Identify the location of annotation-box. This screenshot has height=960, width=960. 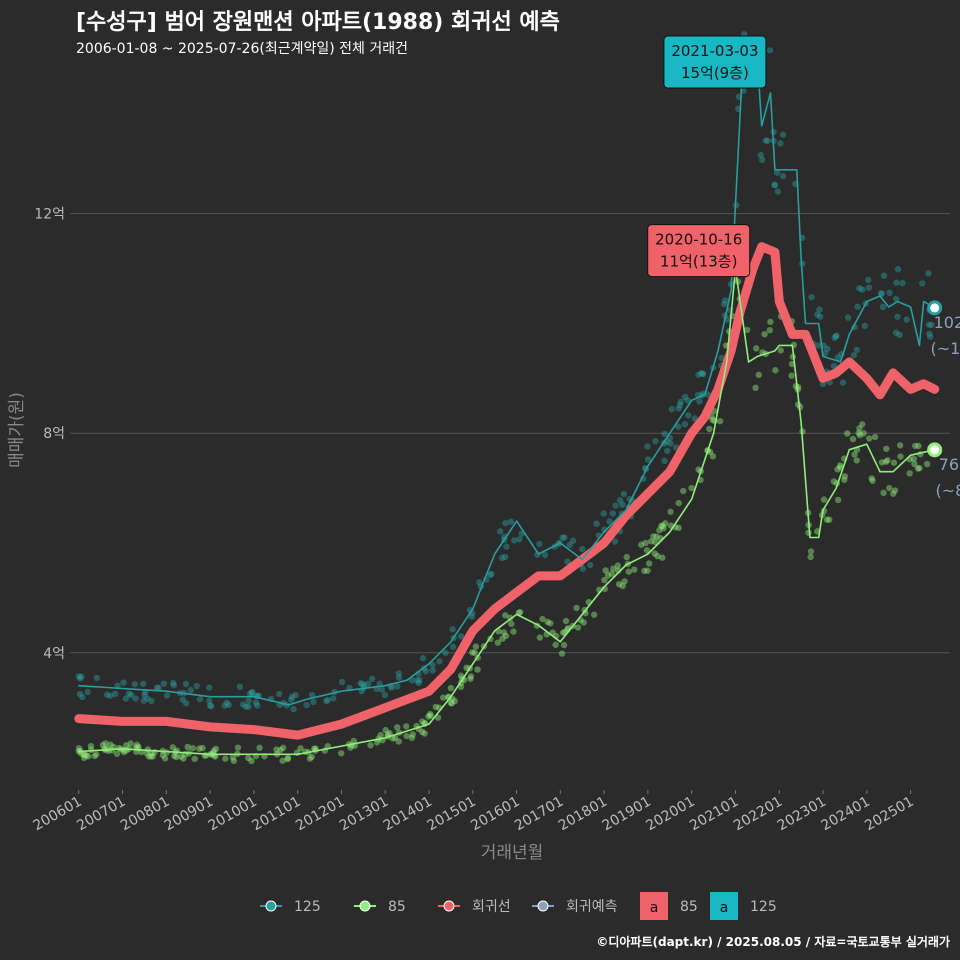
(715, 62).